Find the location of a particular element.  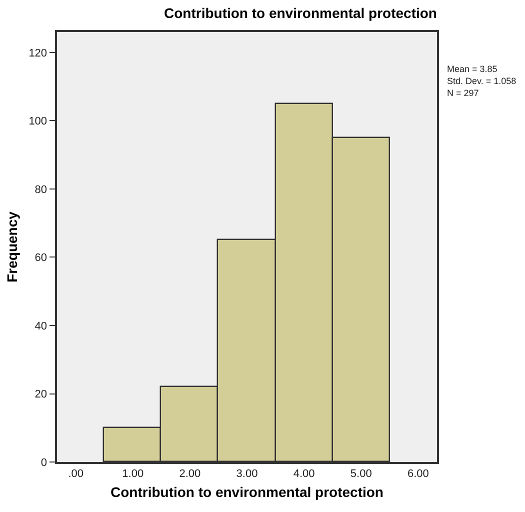

y-axis-title: Frequency is located at coordinates (12, 246).